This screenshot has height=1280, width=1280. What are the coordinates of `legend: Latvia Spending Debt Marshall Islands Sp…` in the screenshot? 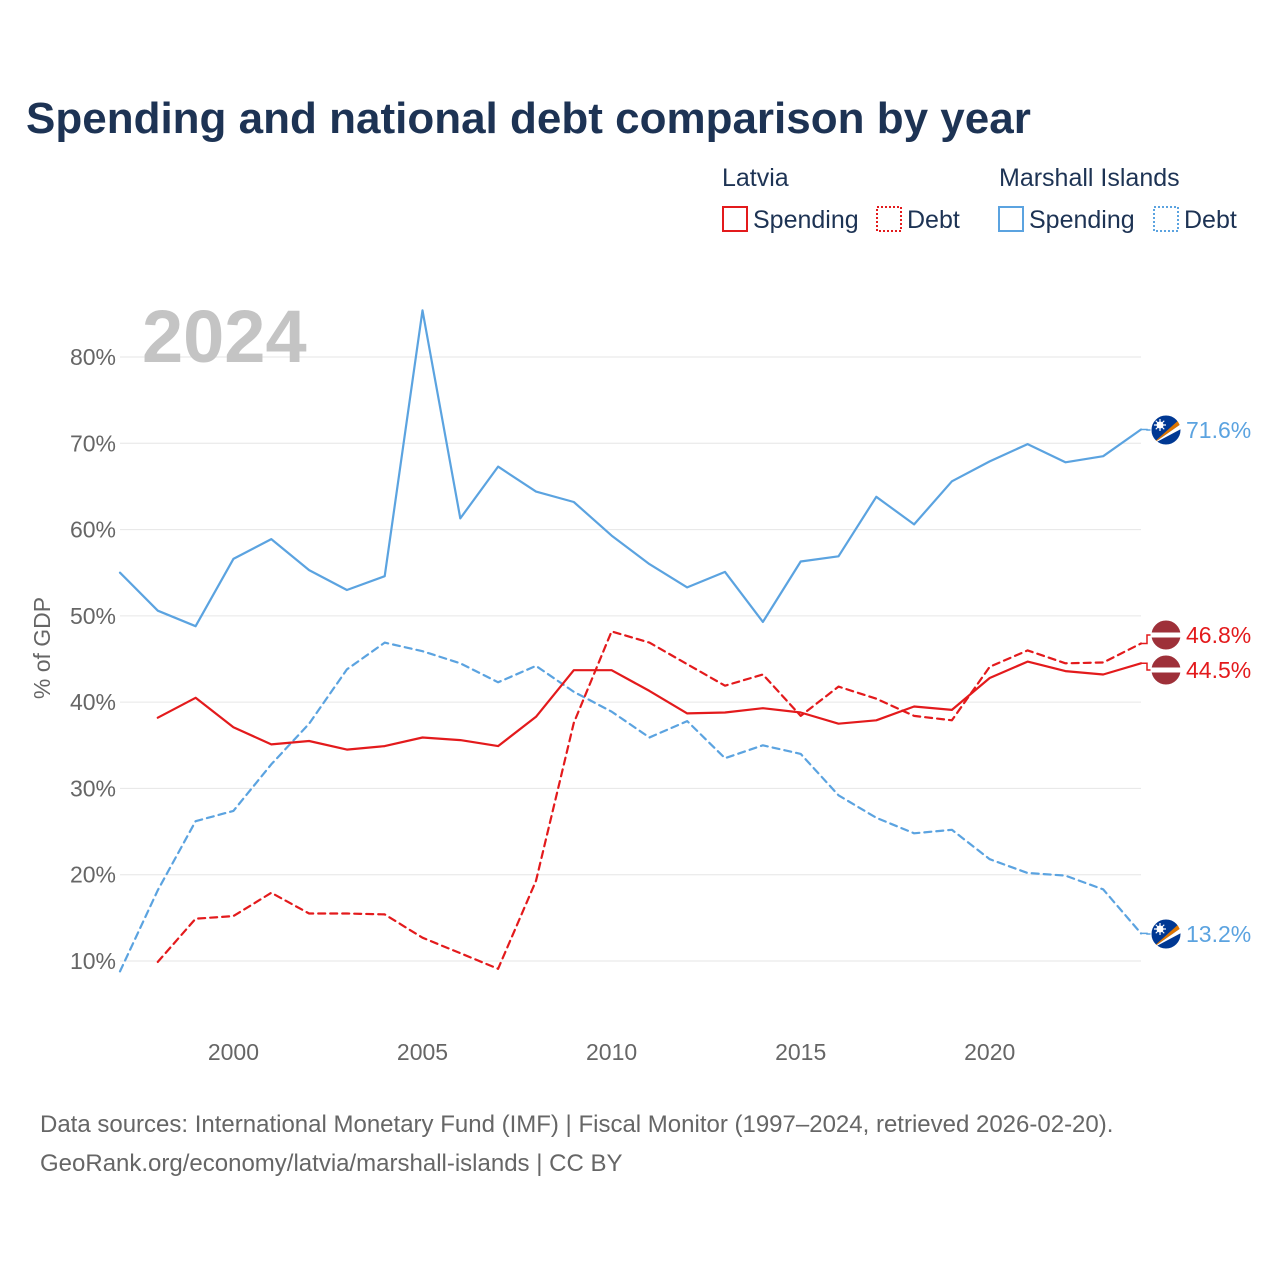 It's located at (979, 199).